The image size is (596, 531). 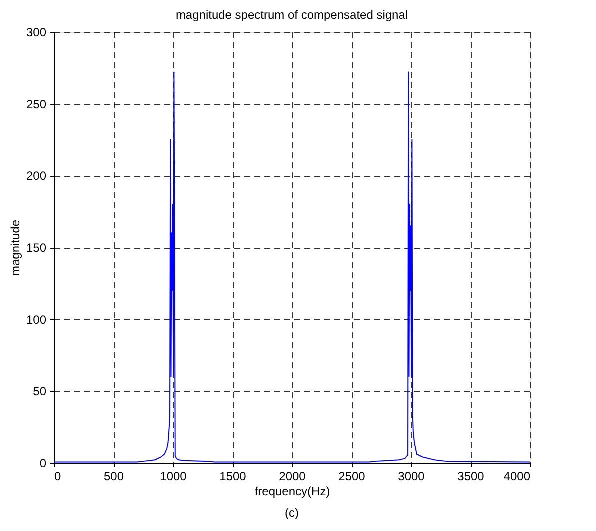 What do you see at coordinates (412, 477) in the screenshot?
I see `x-tick-label: 3000` at bounding box center [412, 477].